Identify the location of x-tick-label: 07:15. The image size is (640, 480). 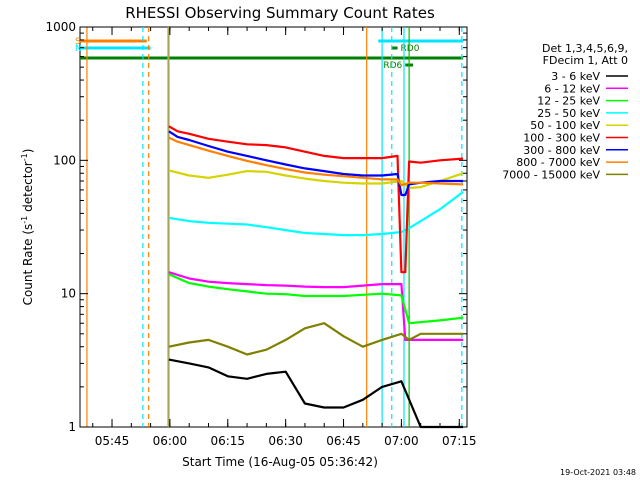
(459, 441).